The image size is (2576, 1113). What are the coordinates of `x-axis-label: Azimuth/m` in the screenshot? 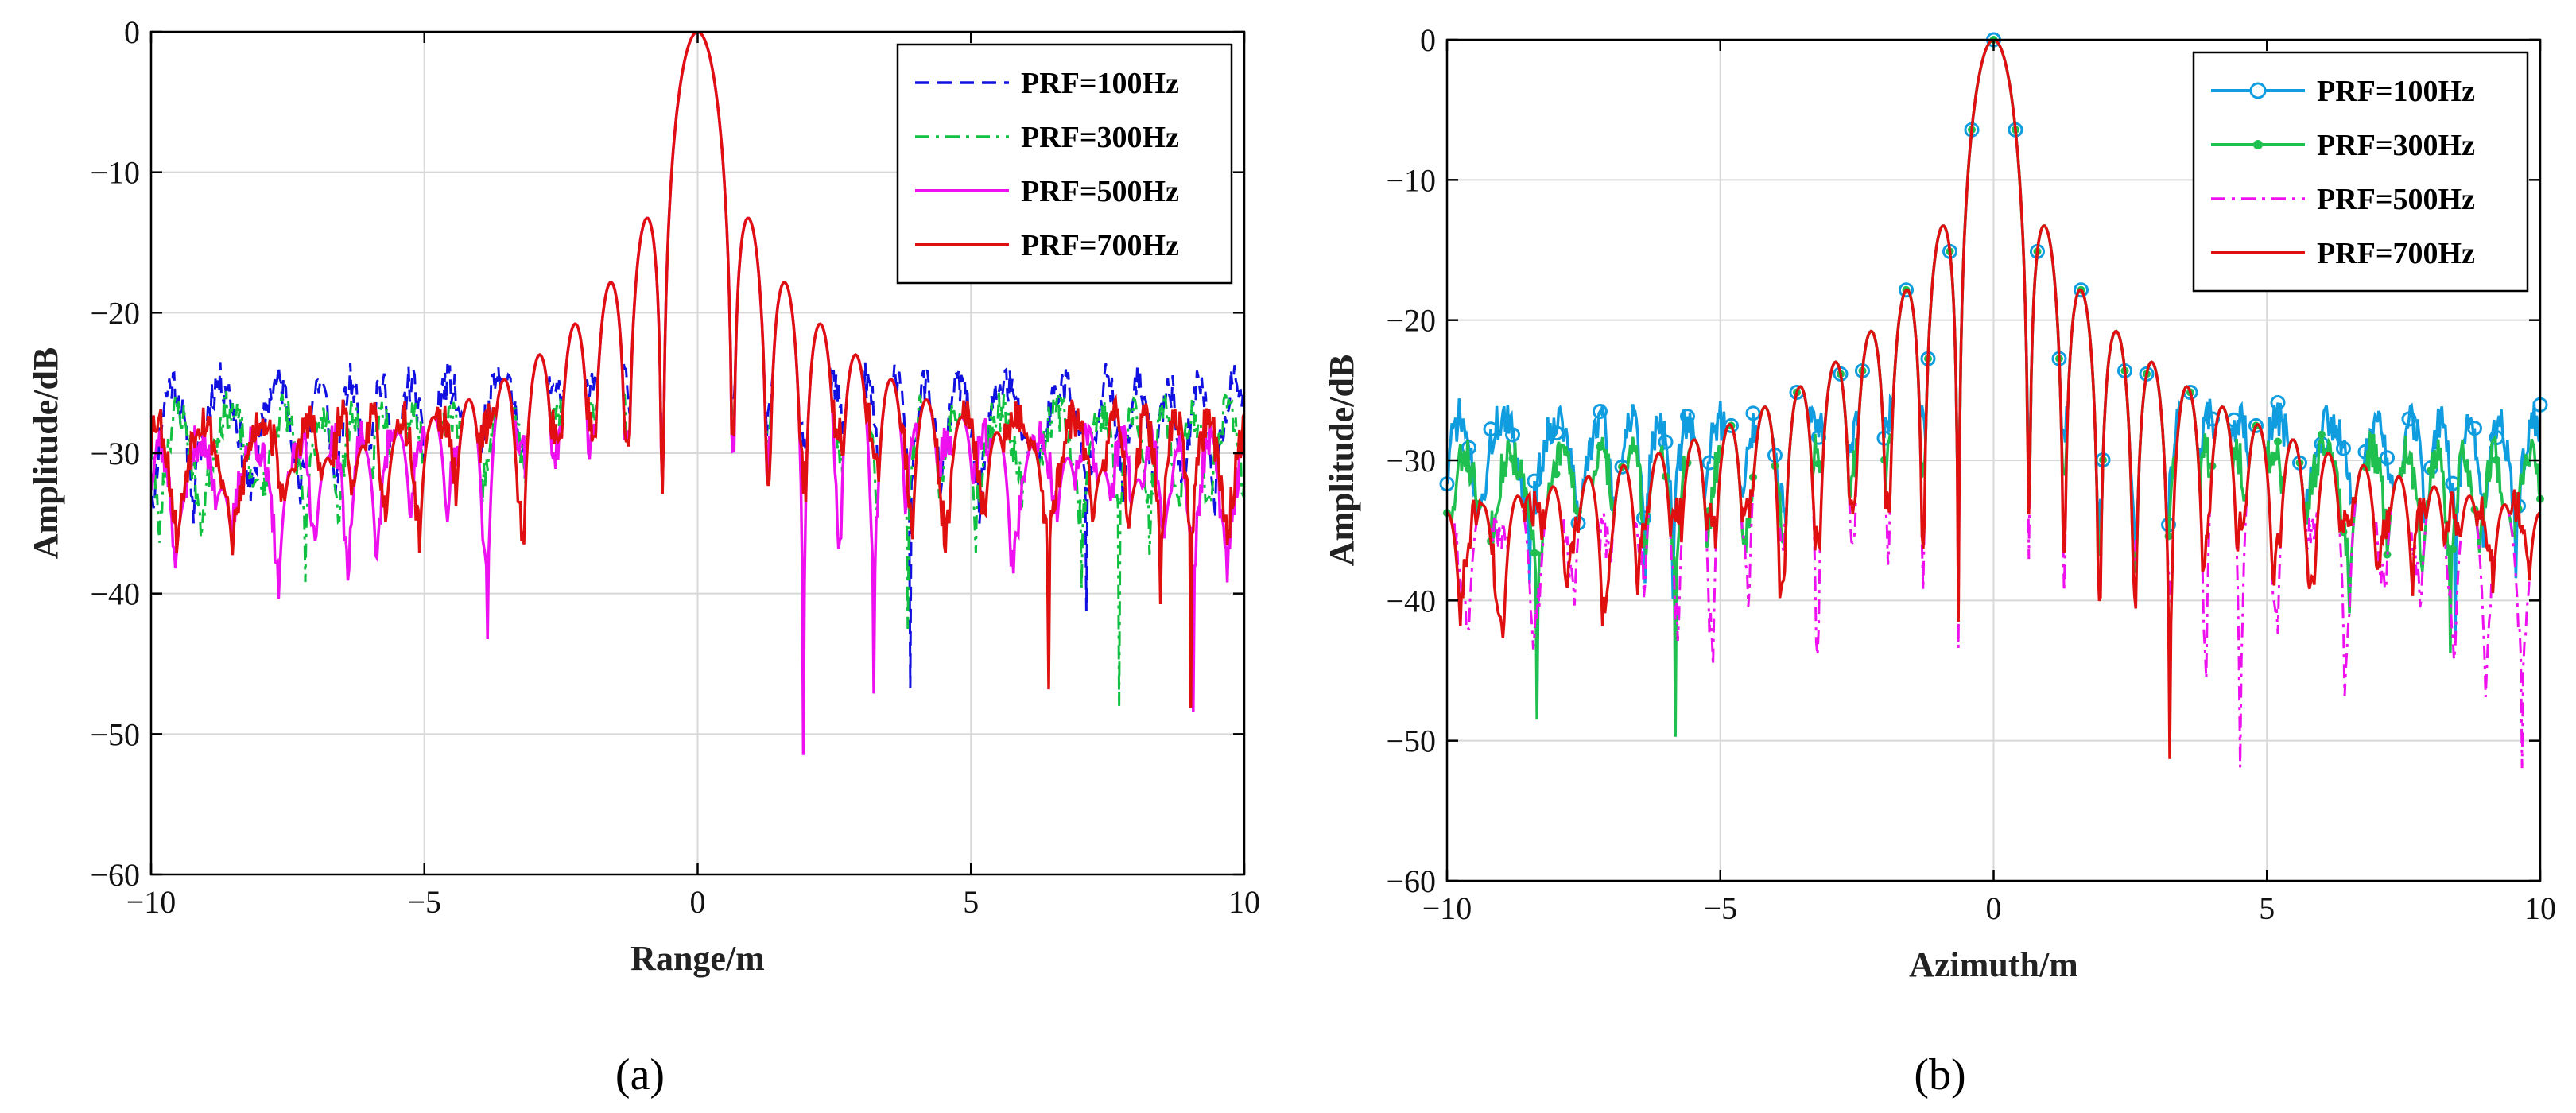 It's located at (1994, 964).